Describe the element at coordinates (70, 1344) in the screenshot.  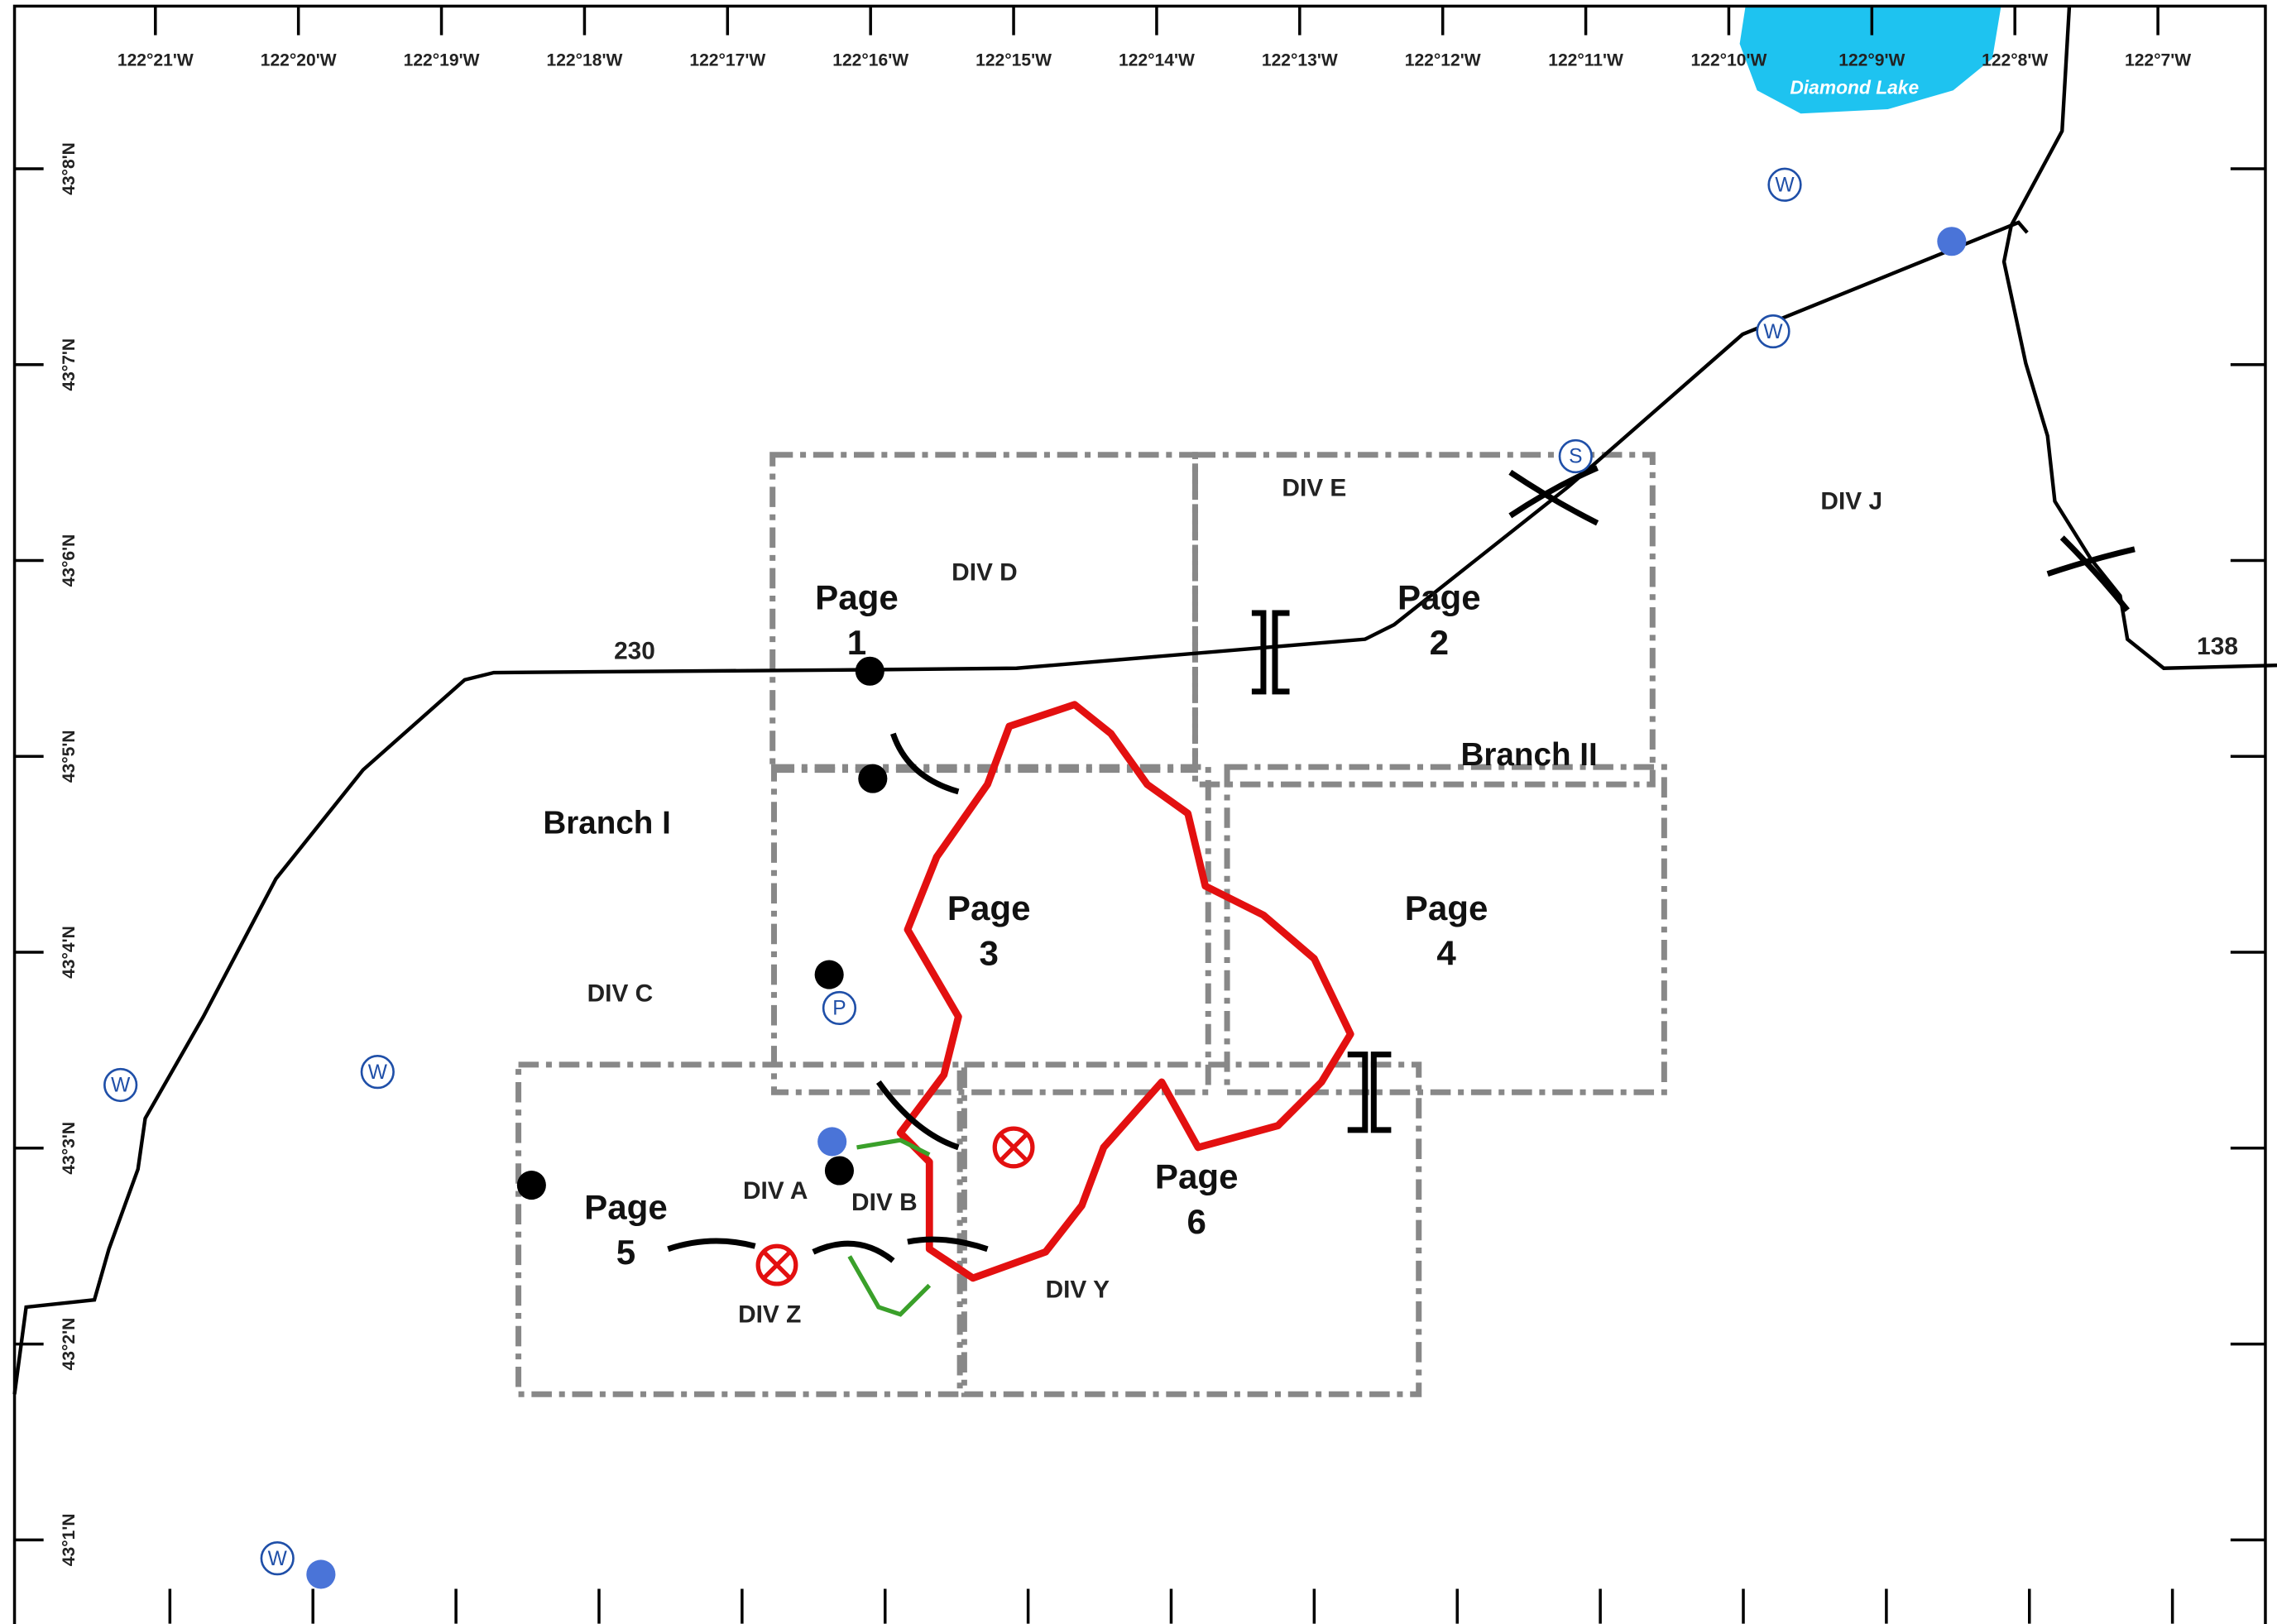
I see `lat-label: 43°2'N` at that location.